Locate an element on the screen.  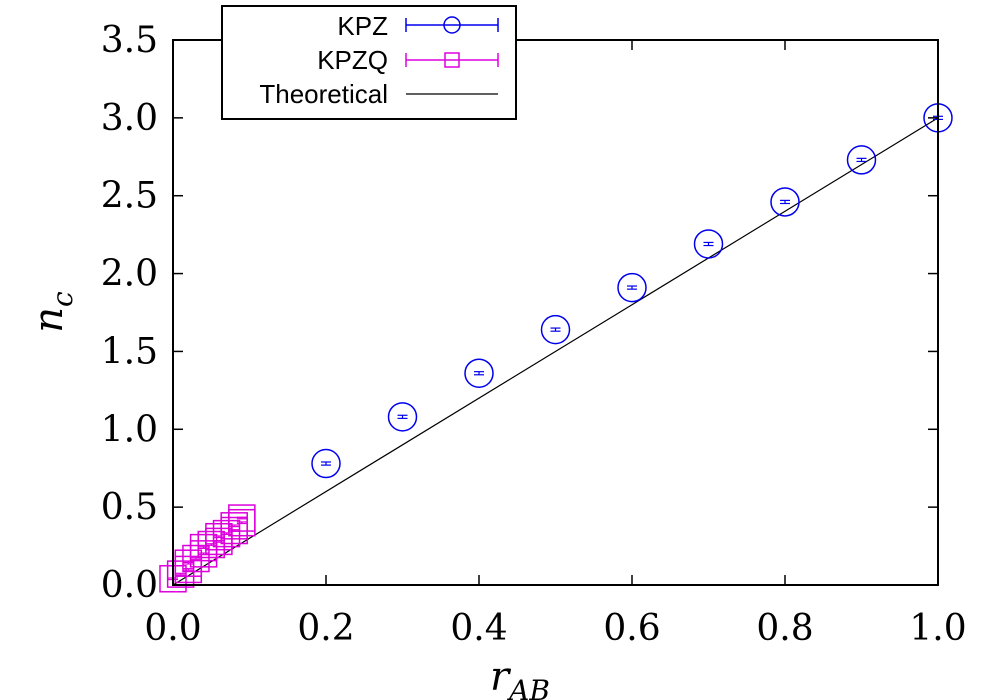
legend-label-kpzq: KPZQ is located at coordinates (352, 60).